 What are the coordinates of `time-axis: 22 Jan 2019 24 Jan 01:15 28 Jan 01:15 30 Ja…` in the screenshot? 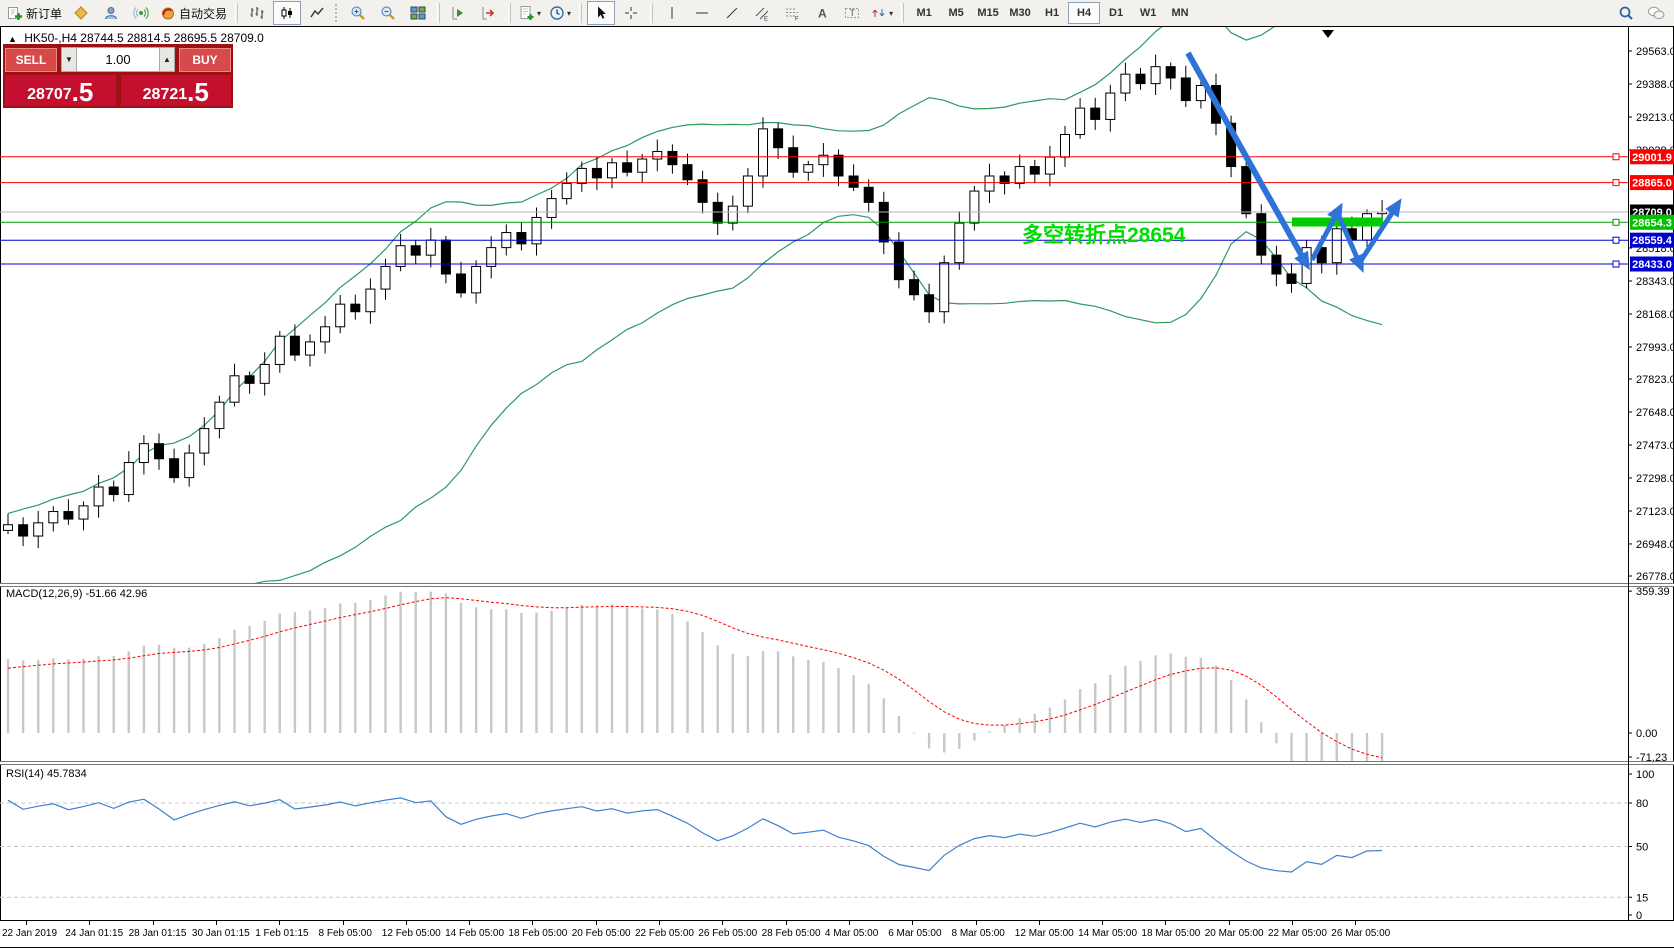 It's located at (837, 934).